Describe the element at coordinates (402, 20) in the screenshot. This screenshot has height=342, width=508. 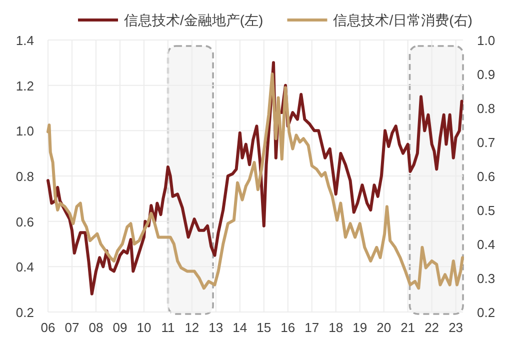
I see `legend-label: 信息技术/日常消费(右)` at that location.